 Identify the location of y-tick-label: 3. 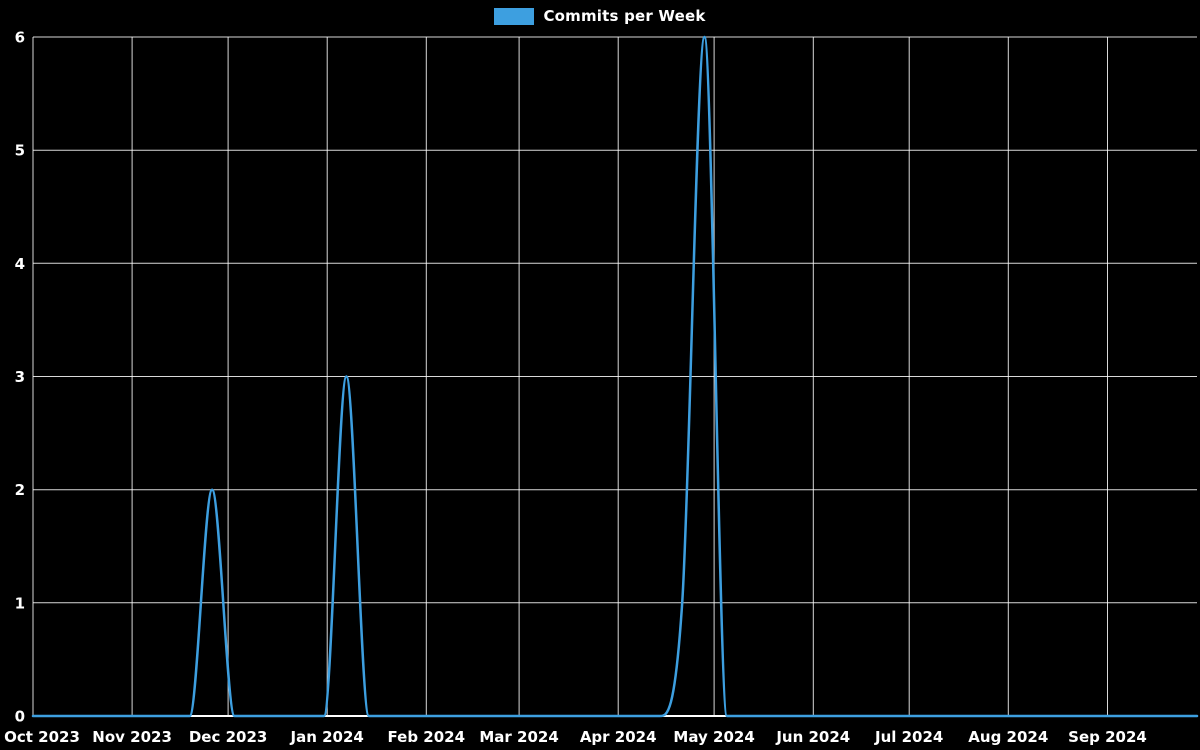
(20, 377).